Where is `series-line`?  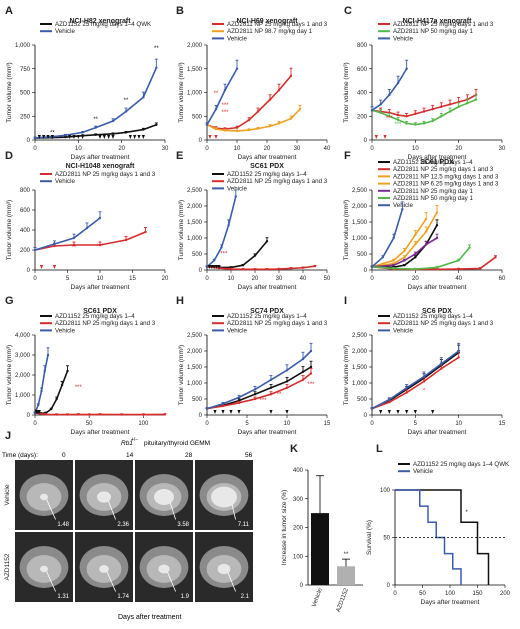 series-line is located at coordinates (51, 392).